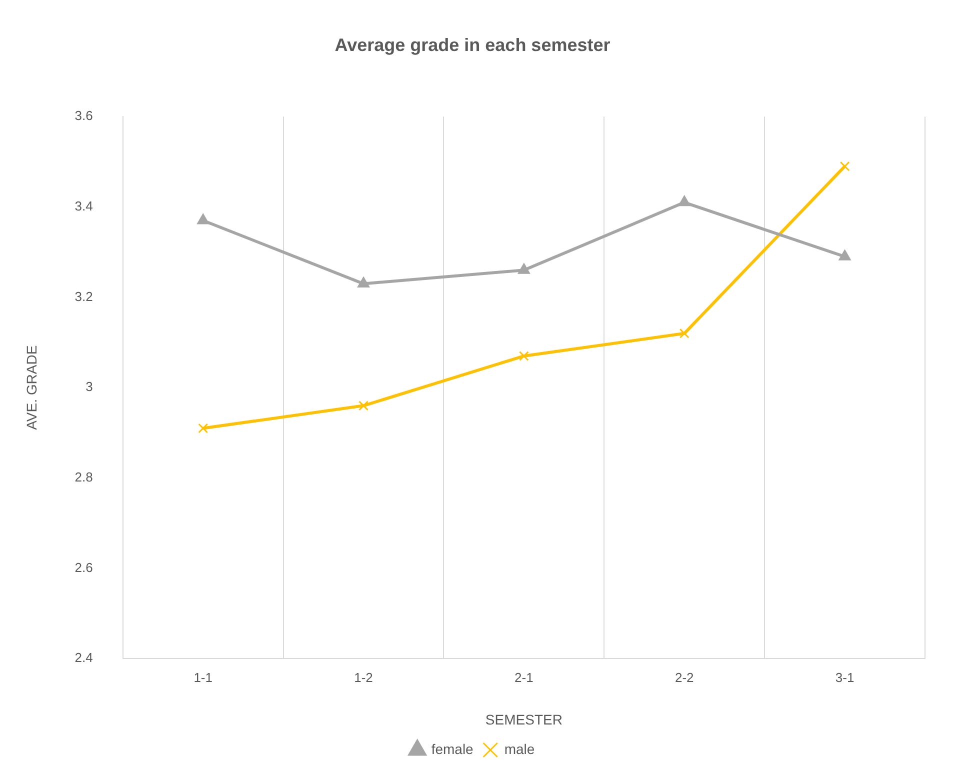  Describe the element at coordinates (83, 567) in the screenshot. I see `y-tick-label: 2.6` at that location.